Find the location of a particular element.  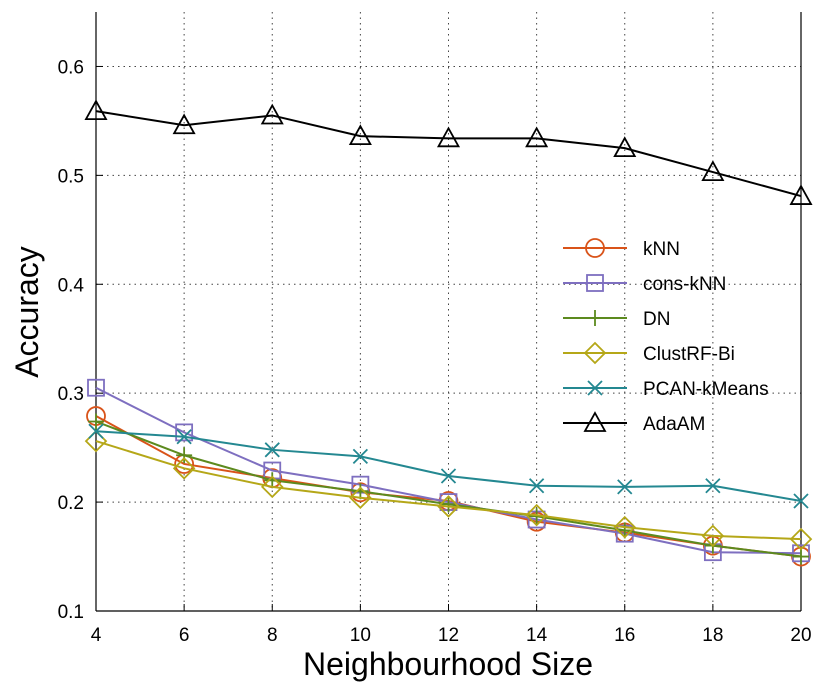

y-tick-label: 0.1 is located at coordinates (71, 612).